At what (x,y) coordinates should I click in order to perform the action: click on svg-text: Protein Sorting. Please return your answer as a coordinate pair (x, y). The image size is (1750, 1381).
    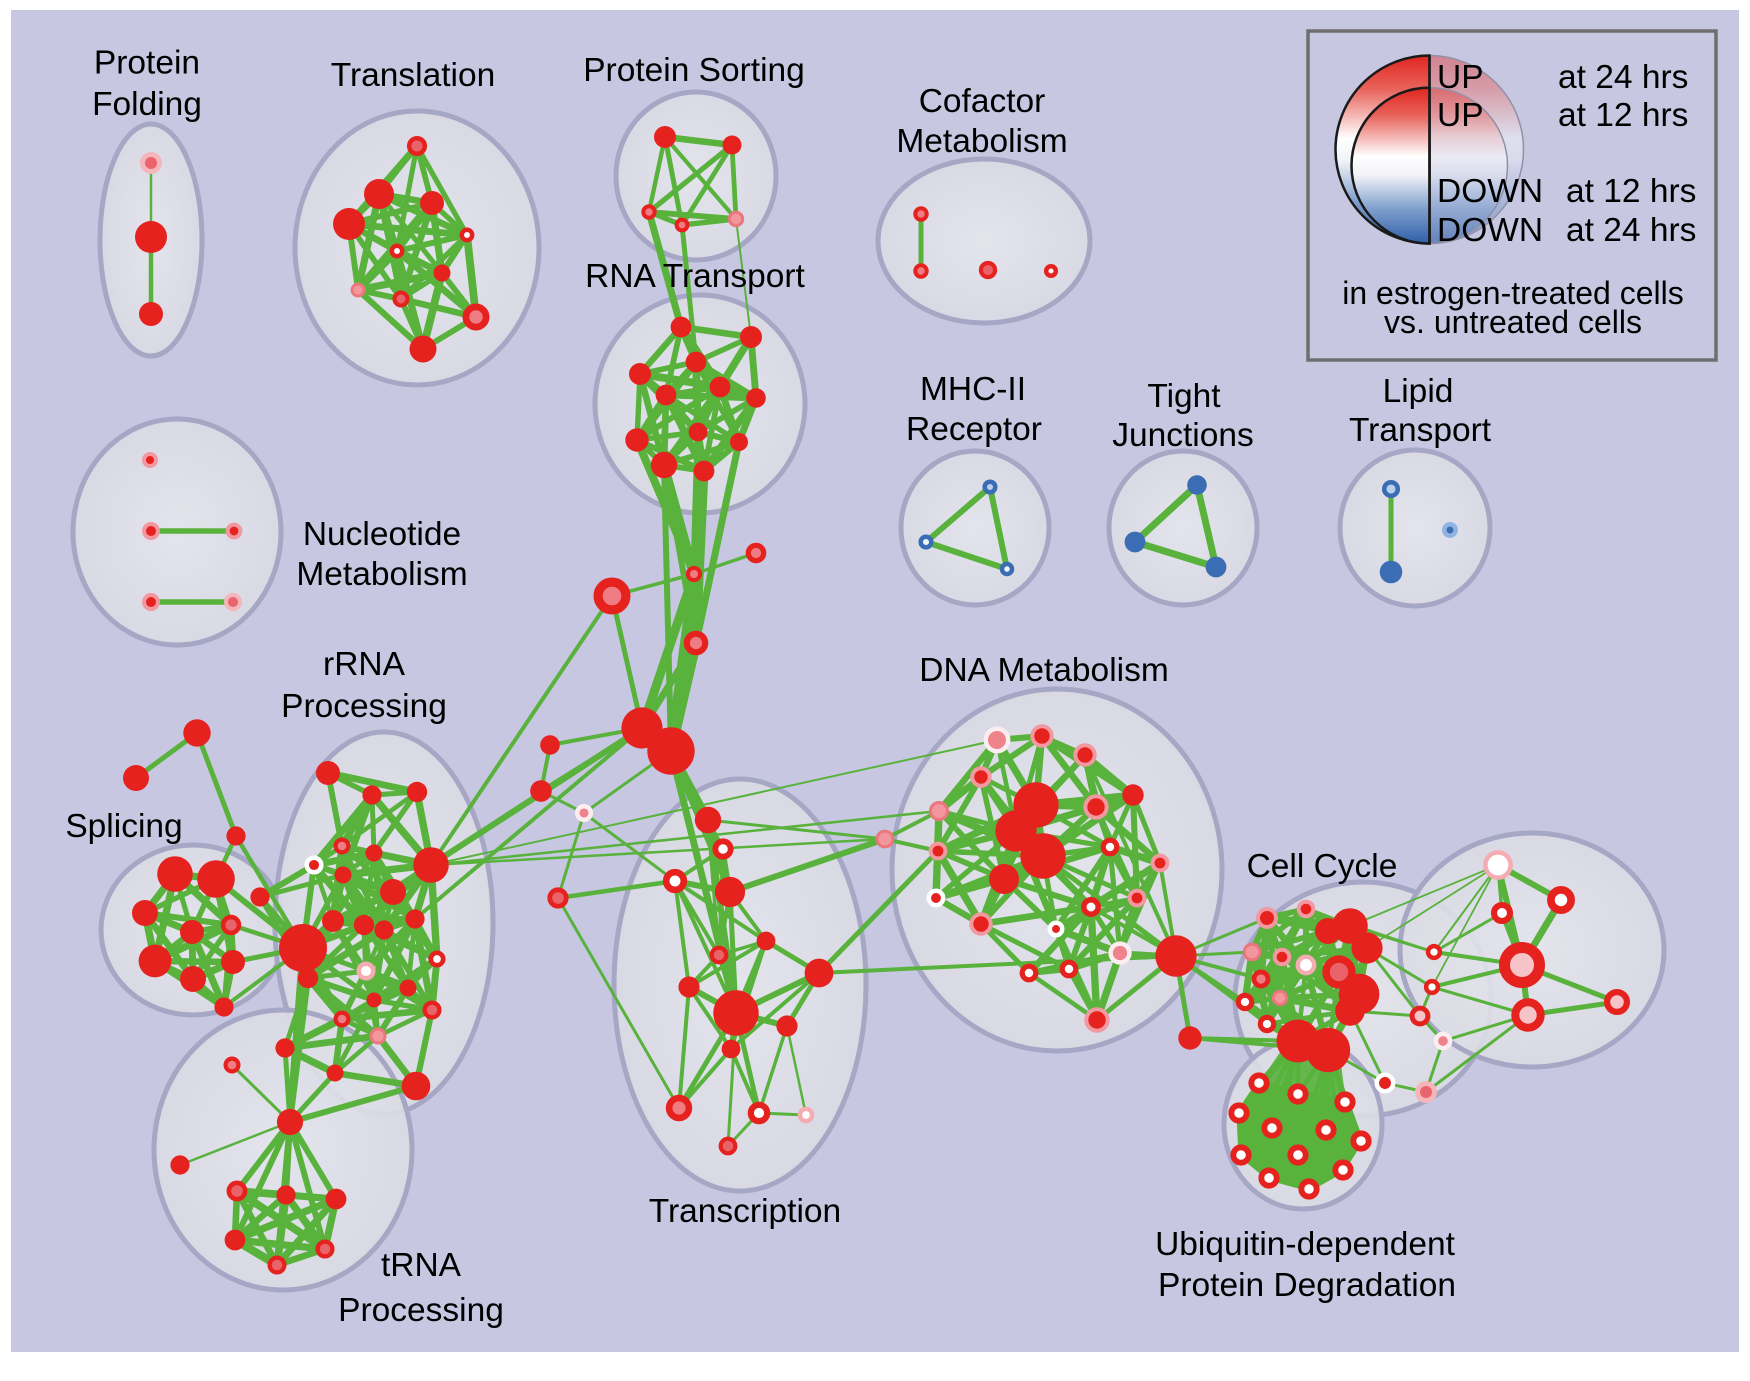
    Looking at the image, I should click on (694, 70).